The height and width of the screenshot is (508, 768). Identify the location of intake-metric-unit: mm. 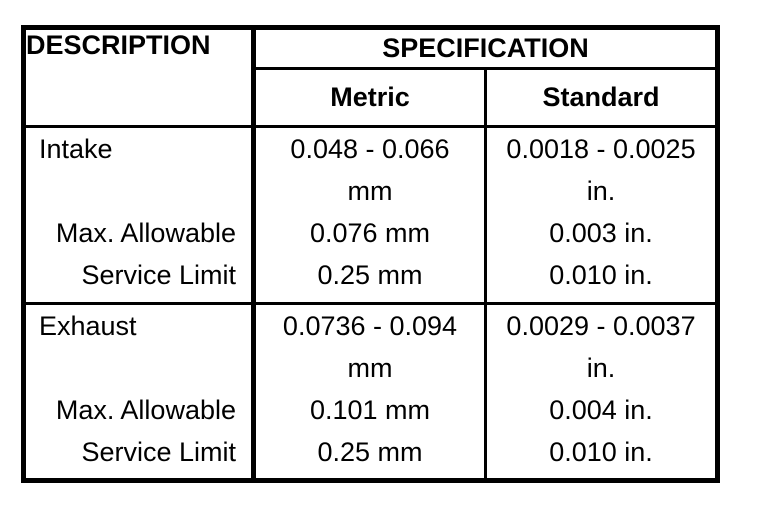
(370, 191).